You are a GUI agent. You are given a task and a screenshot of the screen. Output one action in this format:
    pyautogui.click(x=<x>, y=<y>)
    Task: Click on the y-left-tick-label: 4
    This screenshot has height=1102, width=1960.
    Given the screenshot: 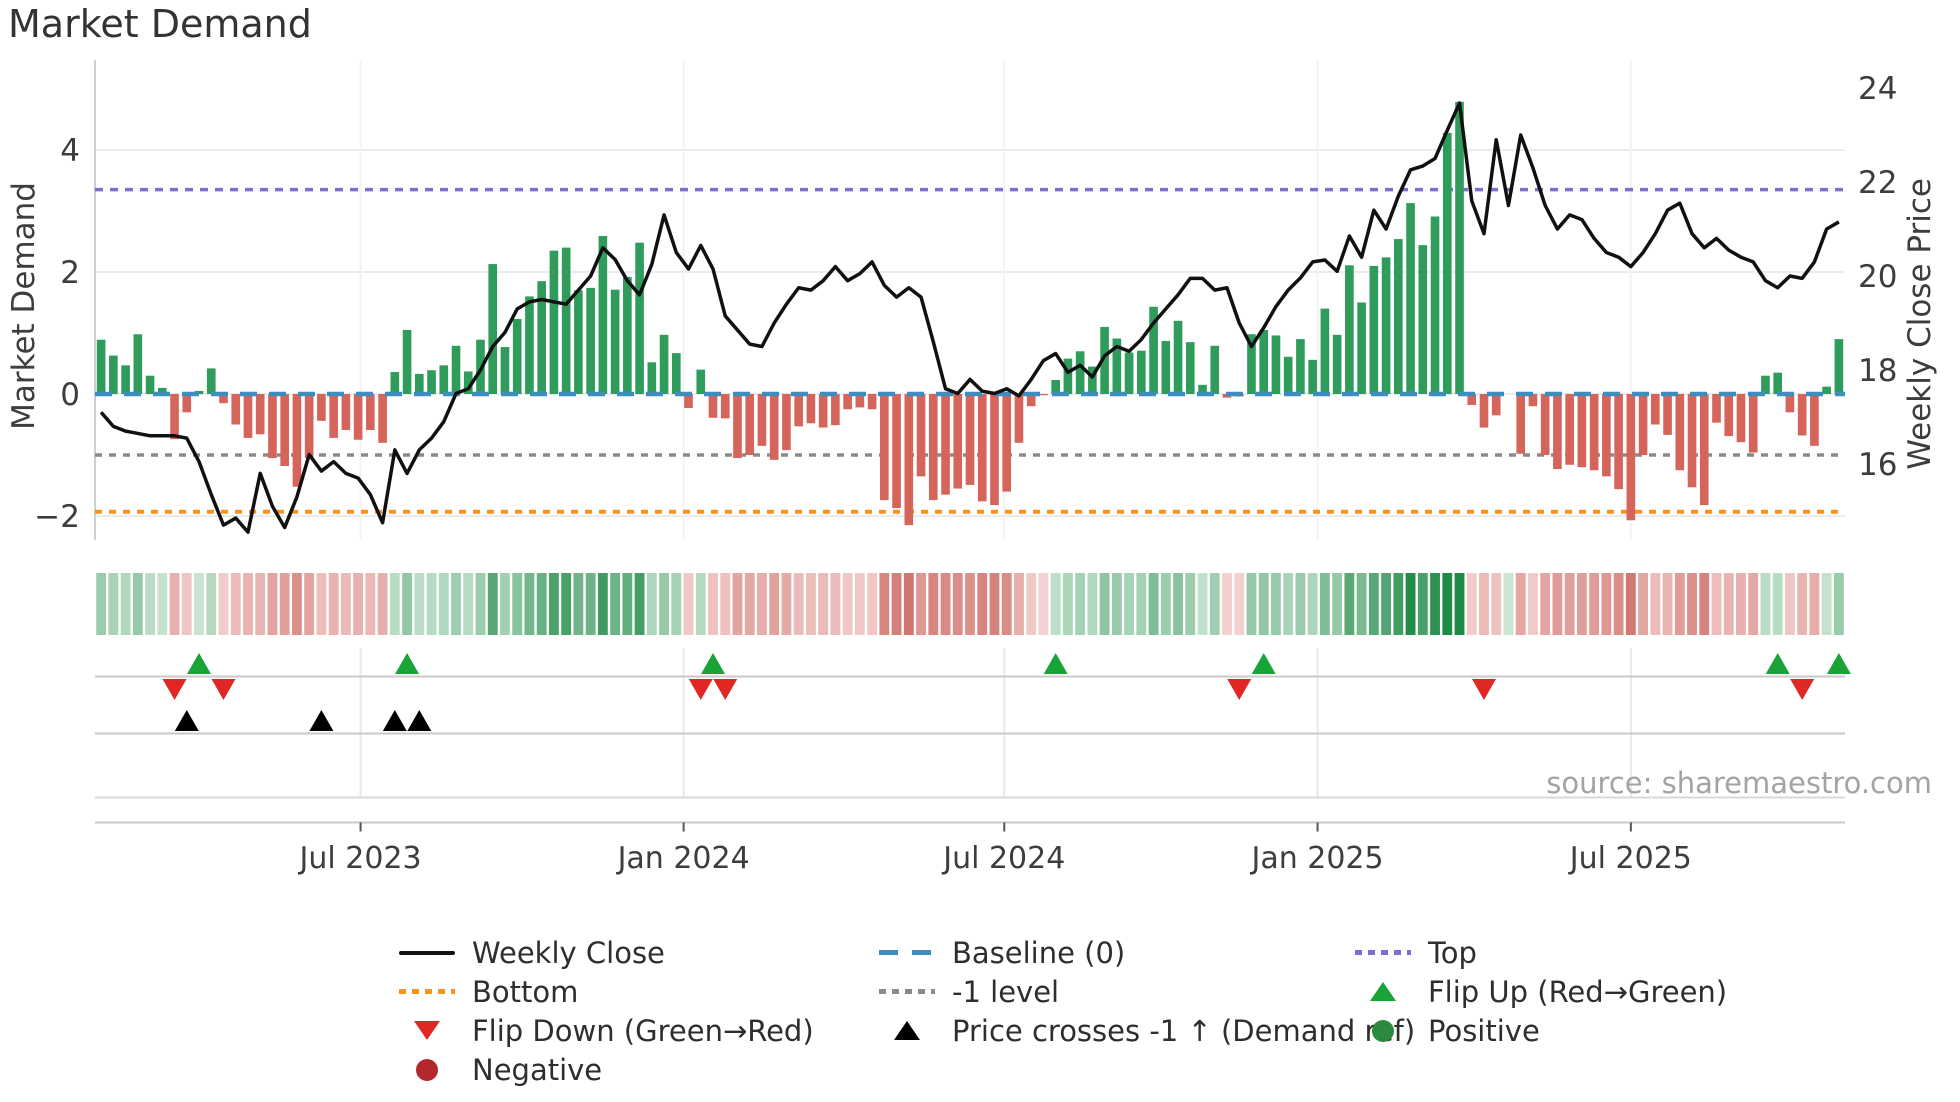 What is the action you would take?
    pyautogui.click(x=70, y=151)
    